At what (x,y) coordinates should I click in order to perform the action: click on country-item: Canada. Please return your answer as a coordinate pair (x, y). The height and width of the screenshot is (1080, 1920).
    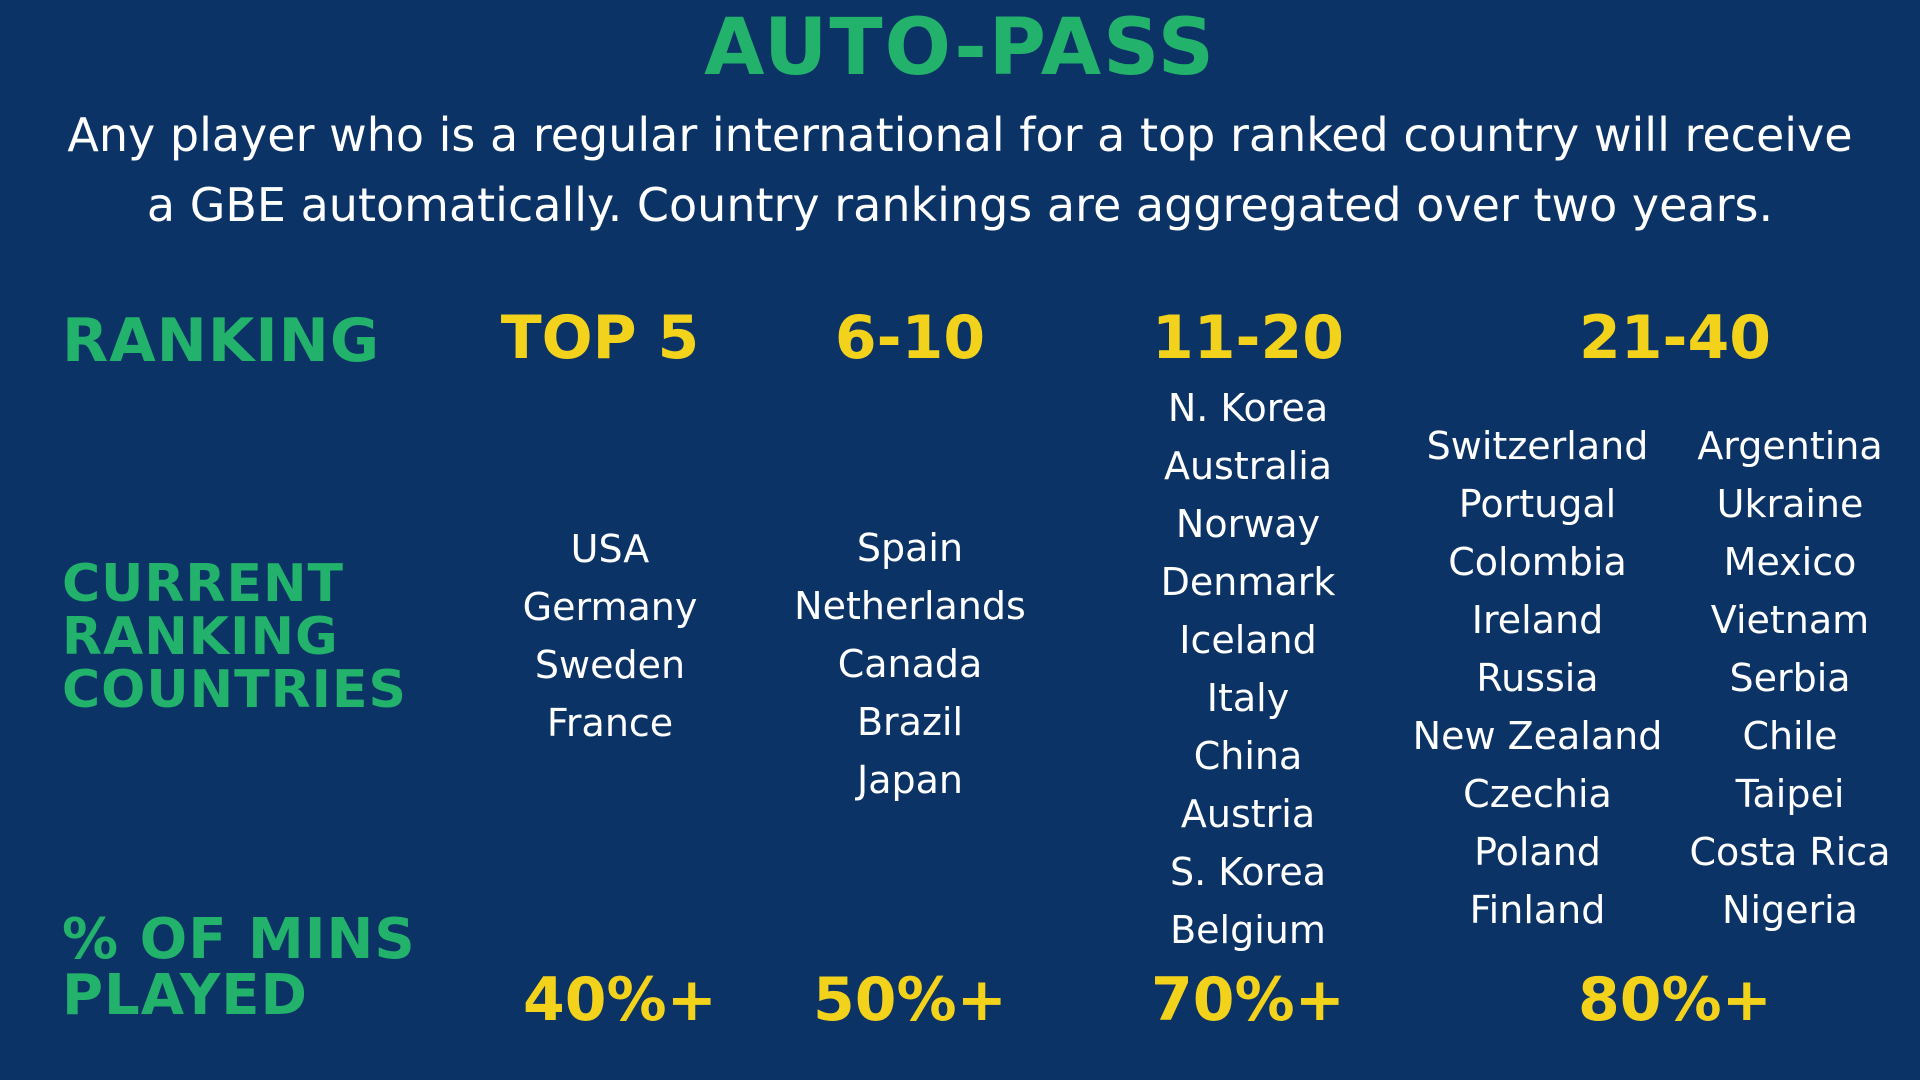
    Looking at the image, I should click on (910, 664).